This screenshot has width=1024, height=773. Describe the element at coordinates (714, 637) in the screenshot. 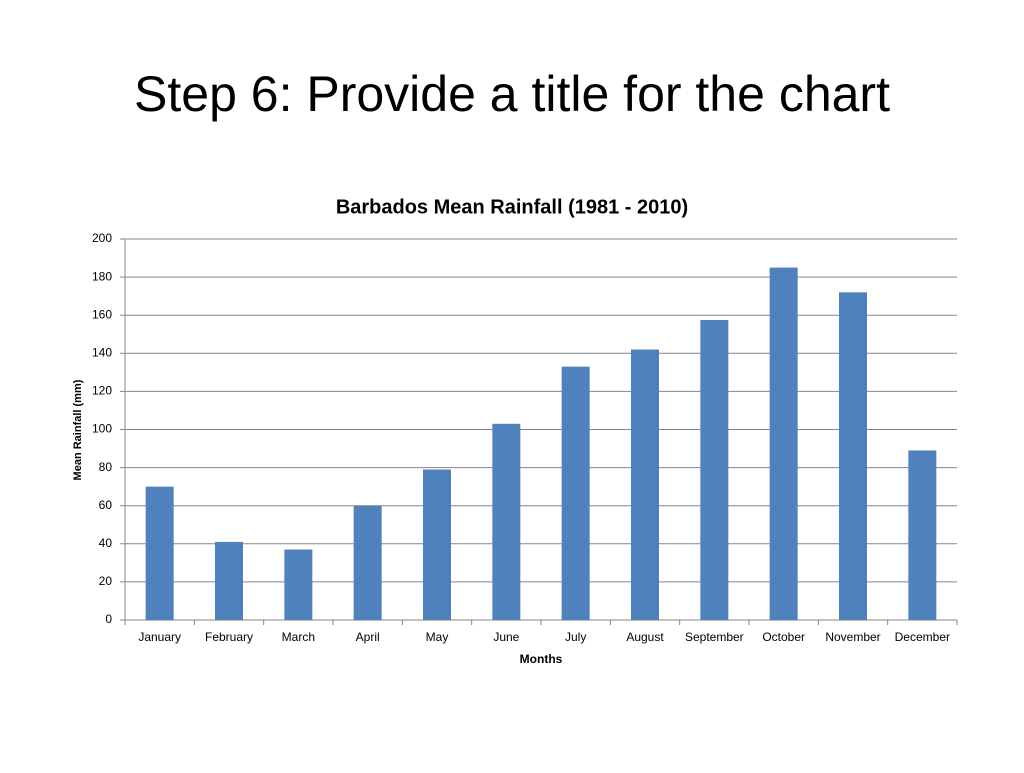

I see `x-tick-label: September` at that location.